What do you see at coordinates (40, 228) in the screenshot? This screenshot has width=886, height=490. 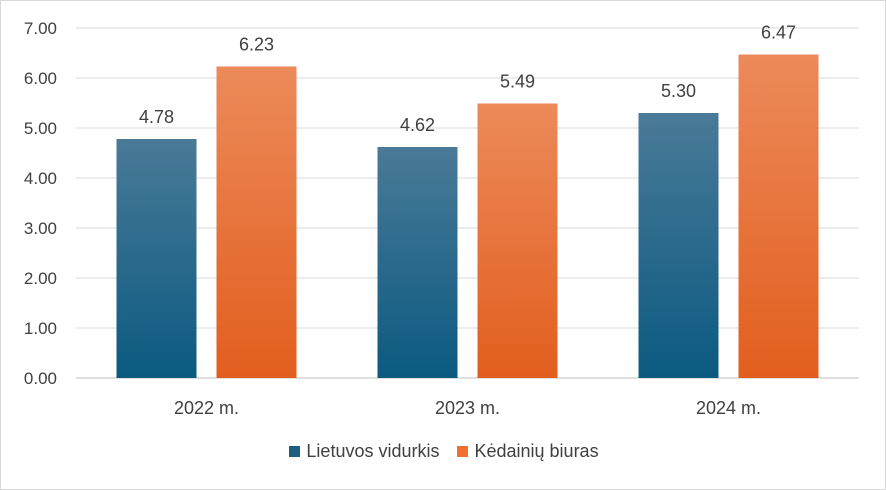 I see `y-tick-label: 3.00` at bounding box center [40, 228].